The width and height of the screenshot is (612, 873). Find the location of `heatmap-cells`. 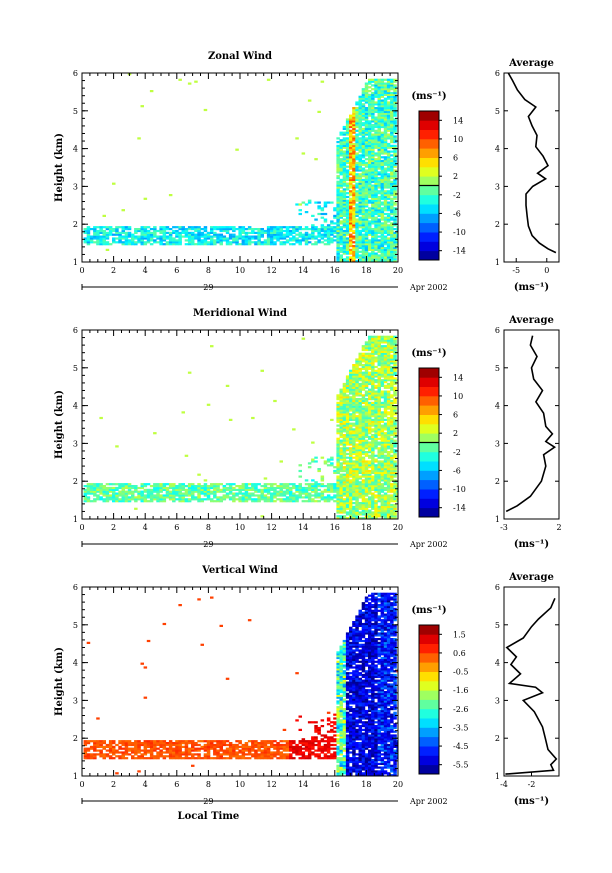

heatmap-cells is located at coordinates (240, 684).